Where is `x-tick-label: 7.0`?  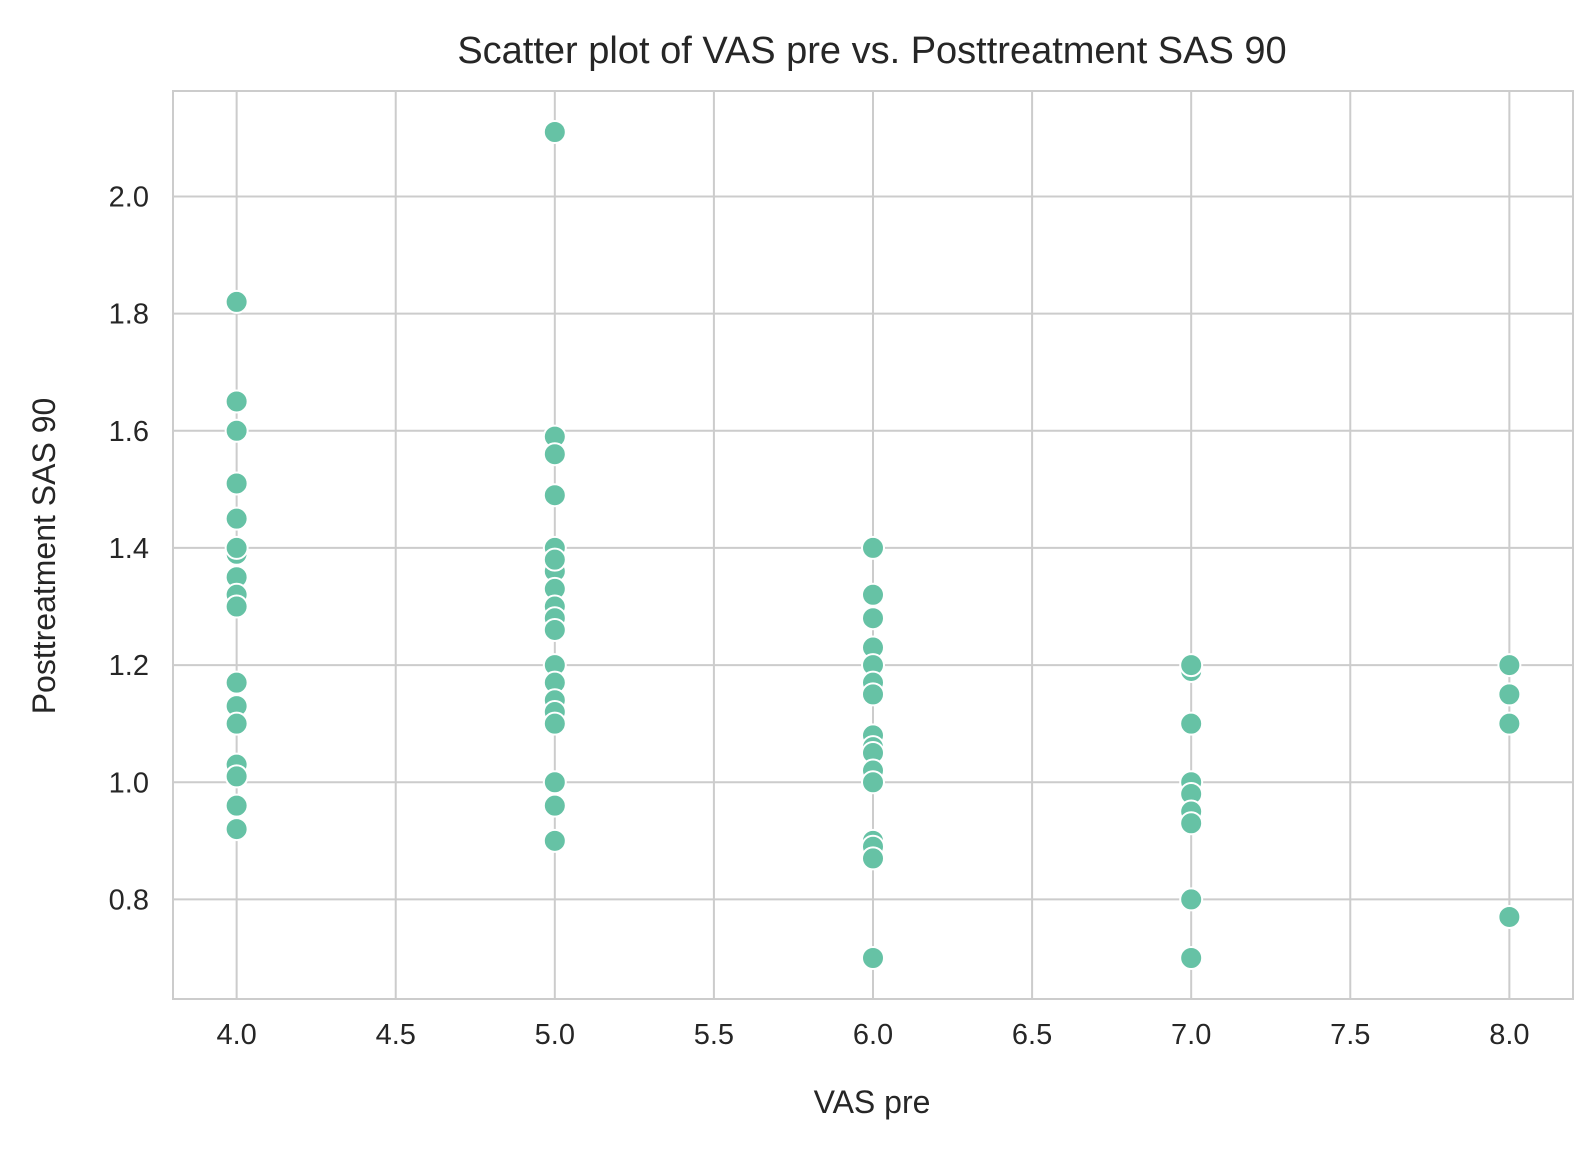
x-tick-label: 7.0 is located at coordinates (1191, 1035).